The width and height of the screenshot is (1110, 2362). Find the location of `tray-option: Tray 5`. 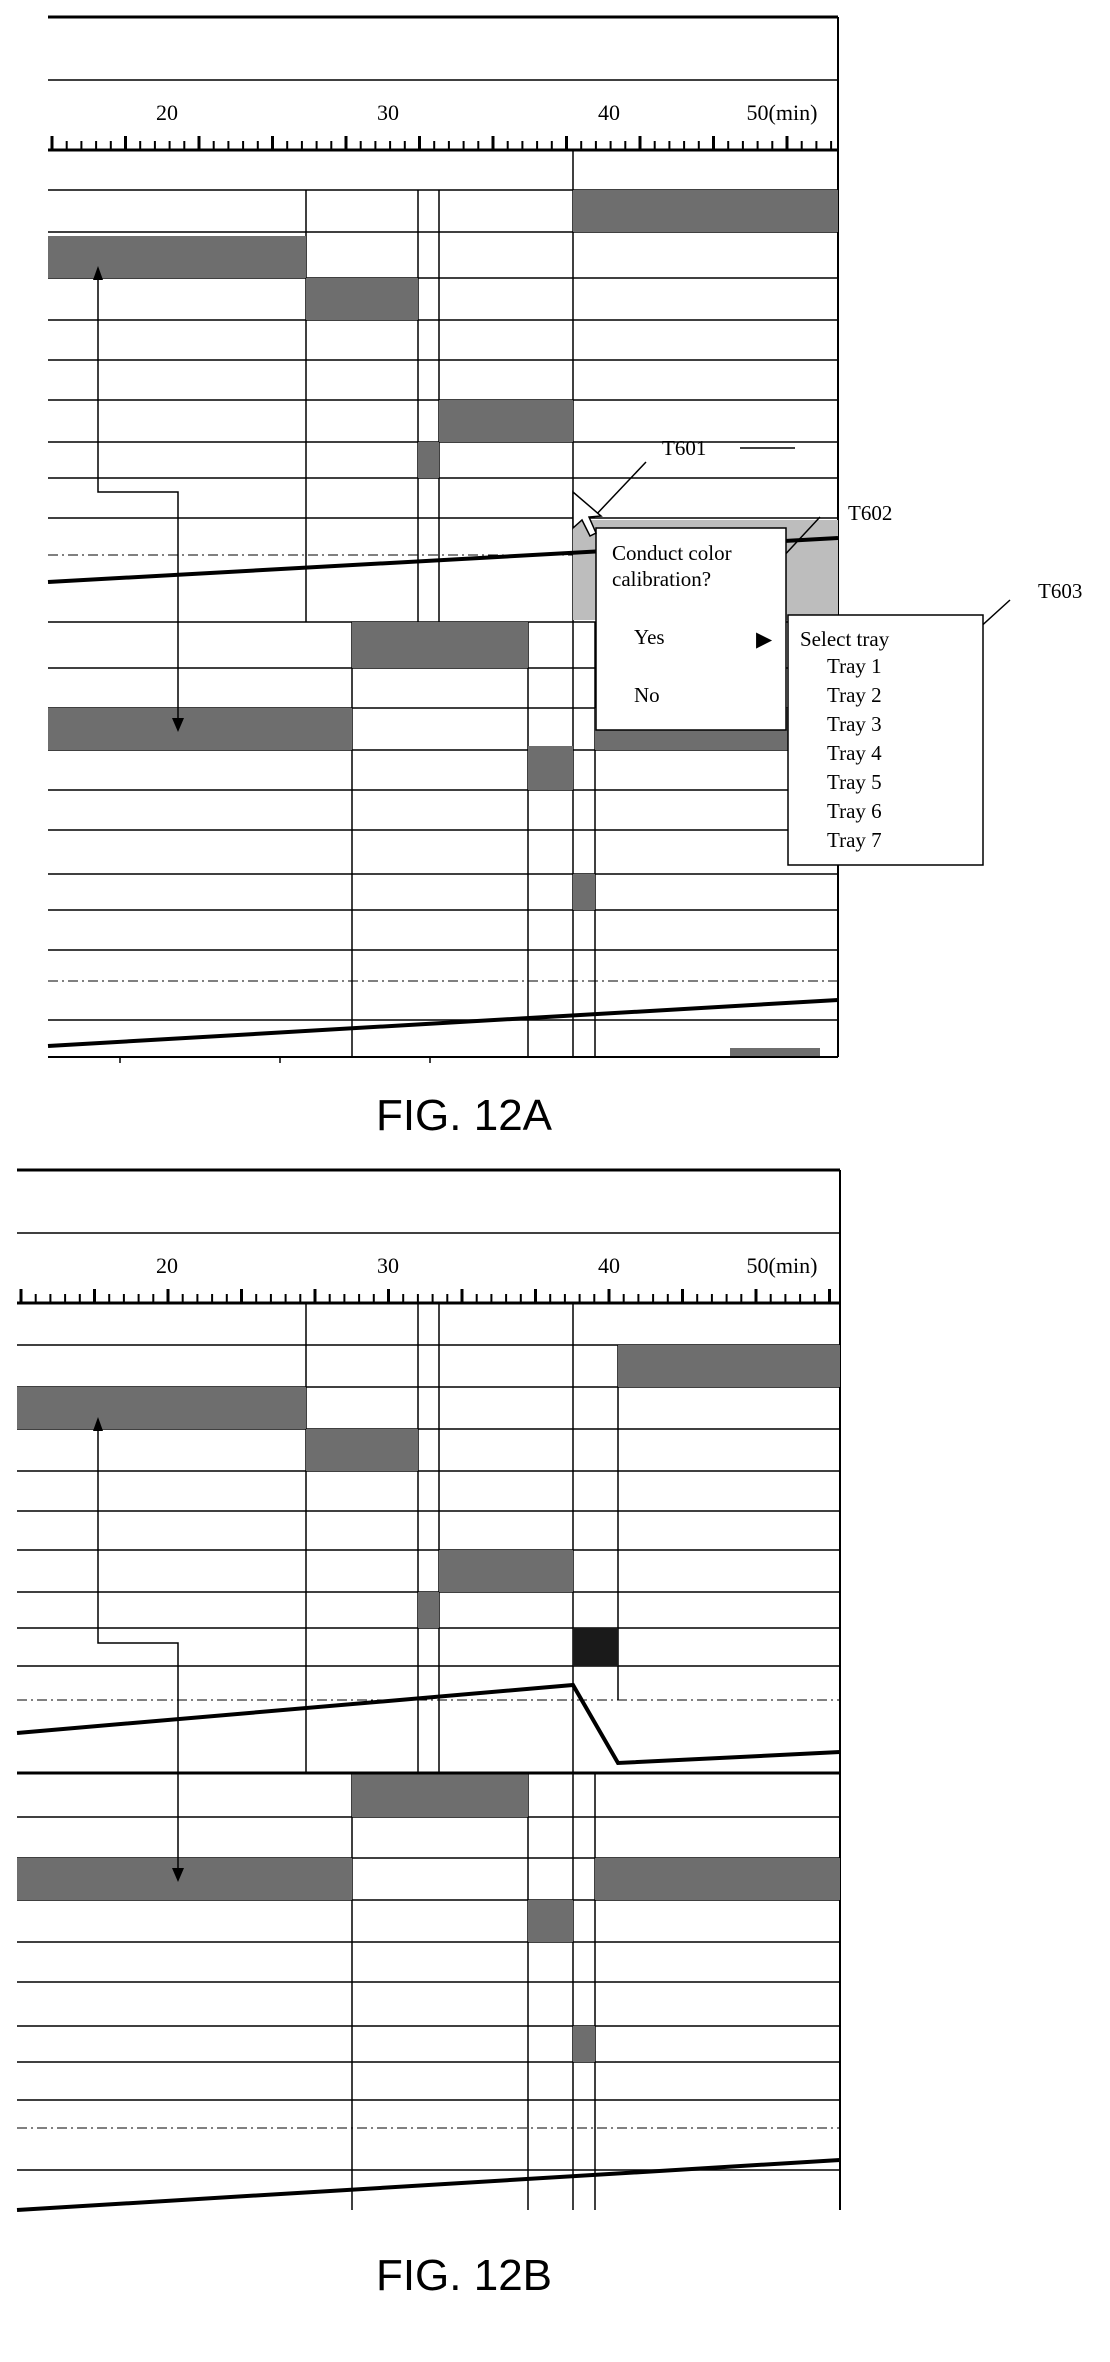

tray-option: Tray 5 is located at coordinates (854, 782).